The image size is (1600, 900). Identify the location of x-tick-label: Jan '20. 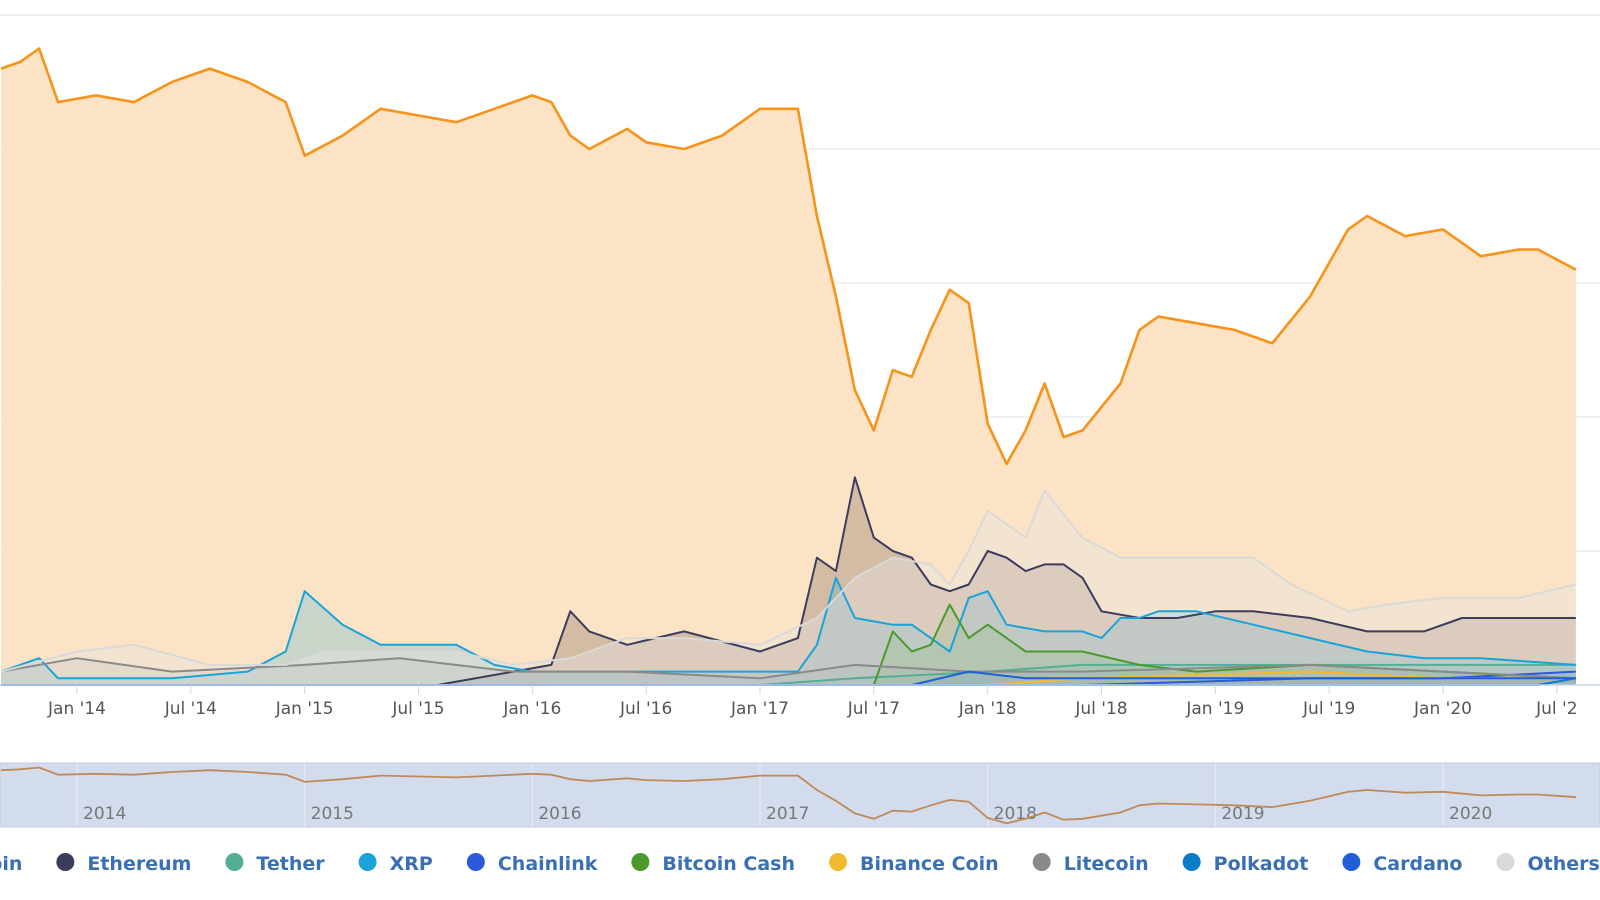
(1442, 709).